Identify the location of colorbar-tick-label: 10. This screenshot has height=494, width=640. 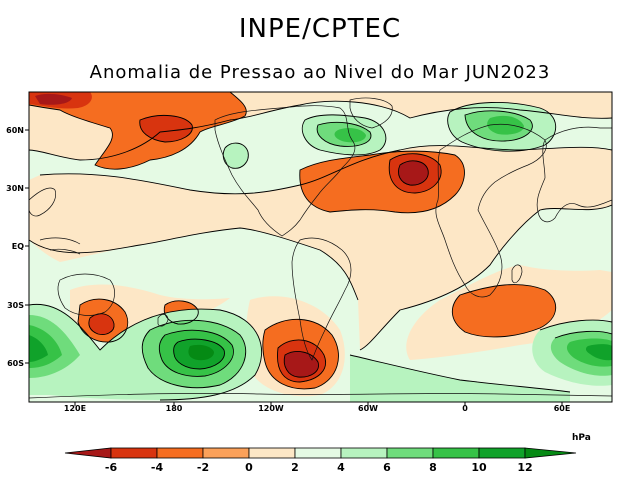
(479, 467).